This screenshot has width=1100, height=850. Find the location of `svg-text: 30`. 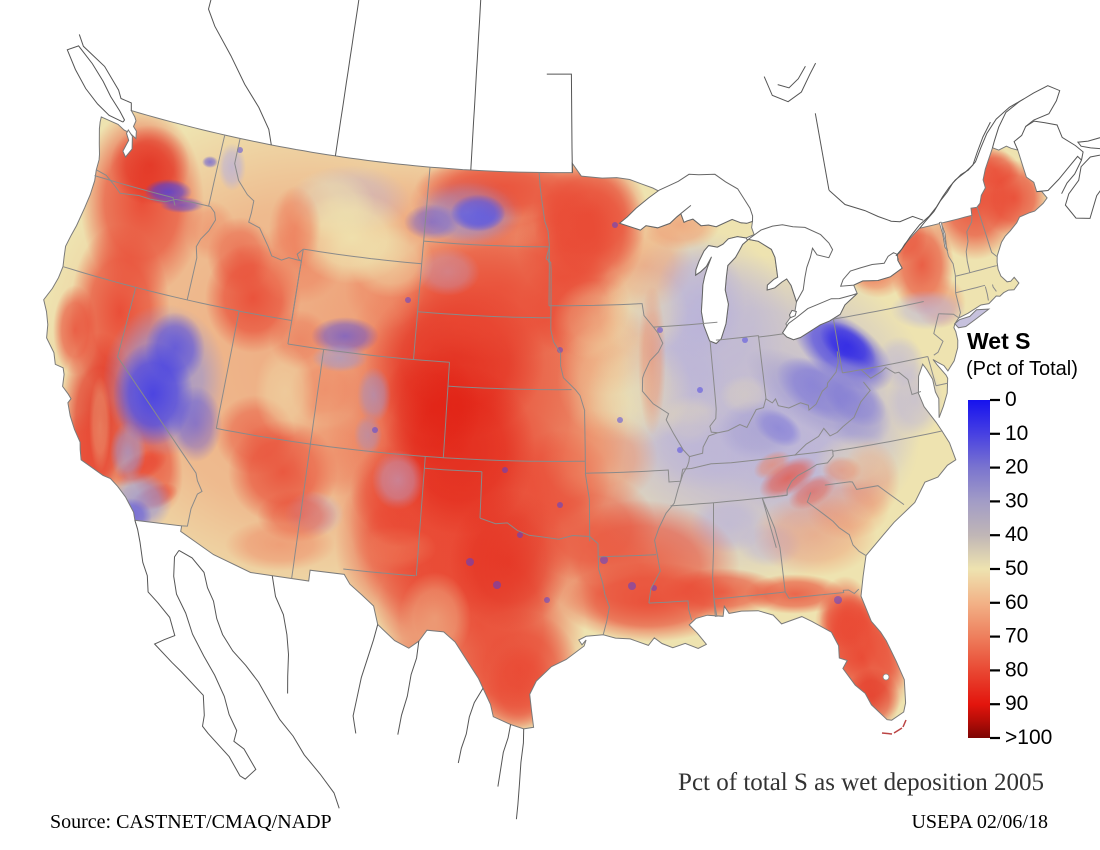

svg-text: 30 is located at coordinates (1016, 500).